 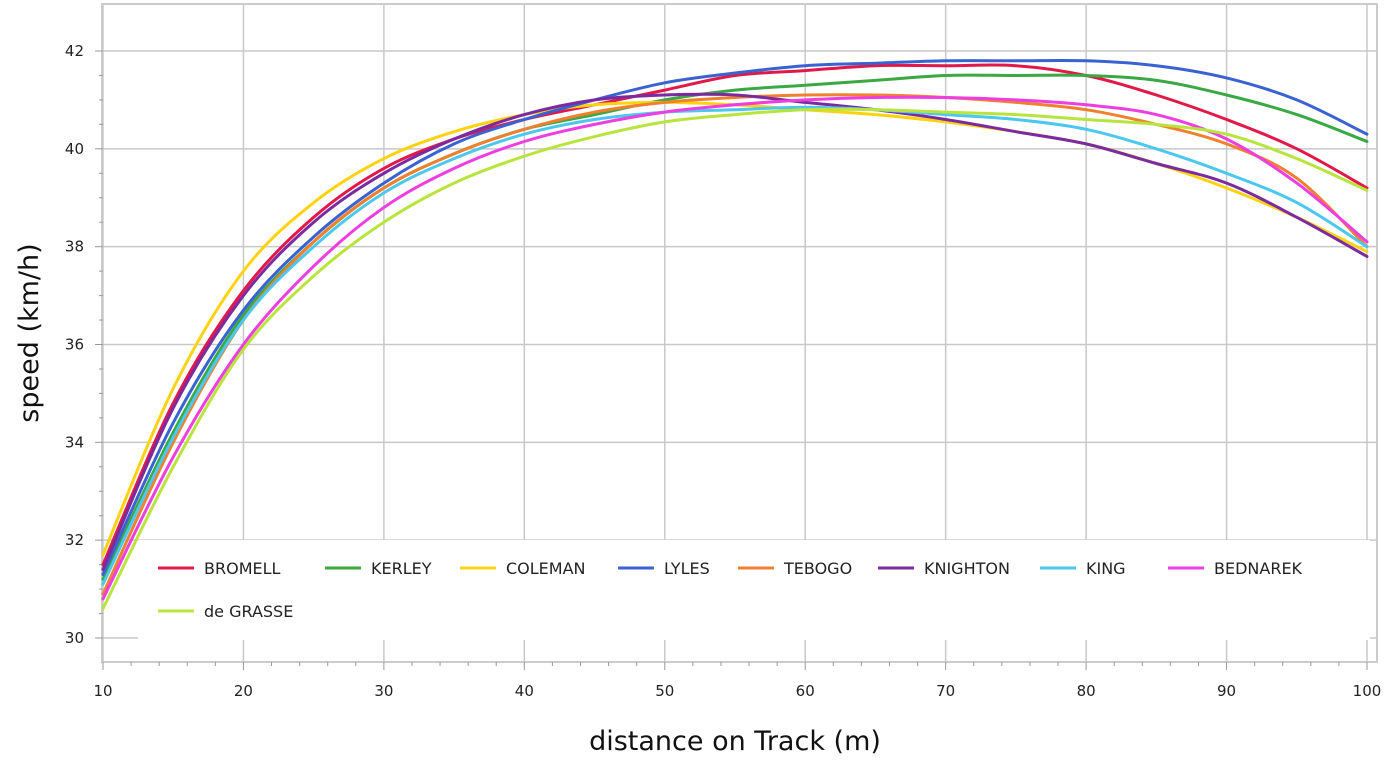 I want to click on x-axis-title: distance on Track (m), so click(x=735, y=741).